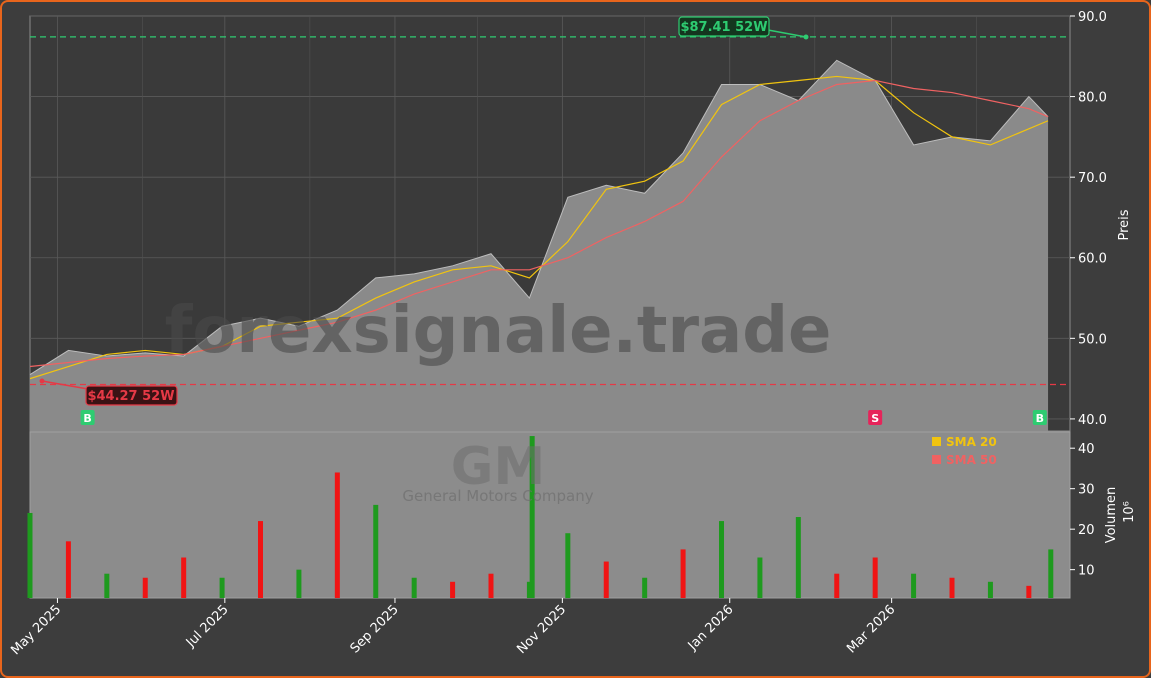  What do you see at coordinates (1086, 530) in the screenshot?
I see `y-tick-label: 20` at bounding box center [1086, 530].